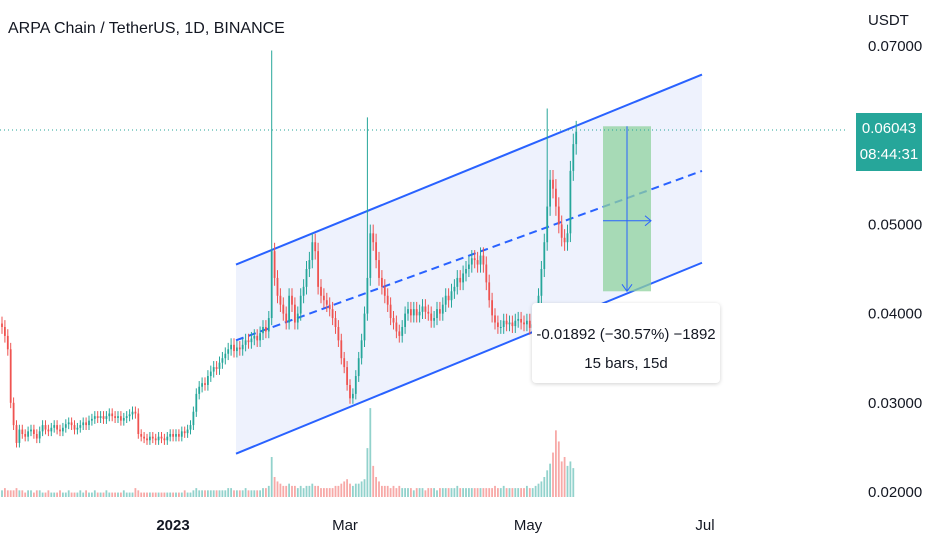 The height and width of the screenshot is (550, 932). Describe the element at coordinates (627, 209) in the screenshot. I see `price-range-measure` at that location.